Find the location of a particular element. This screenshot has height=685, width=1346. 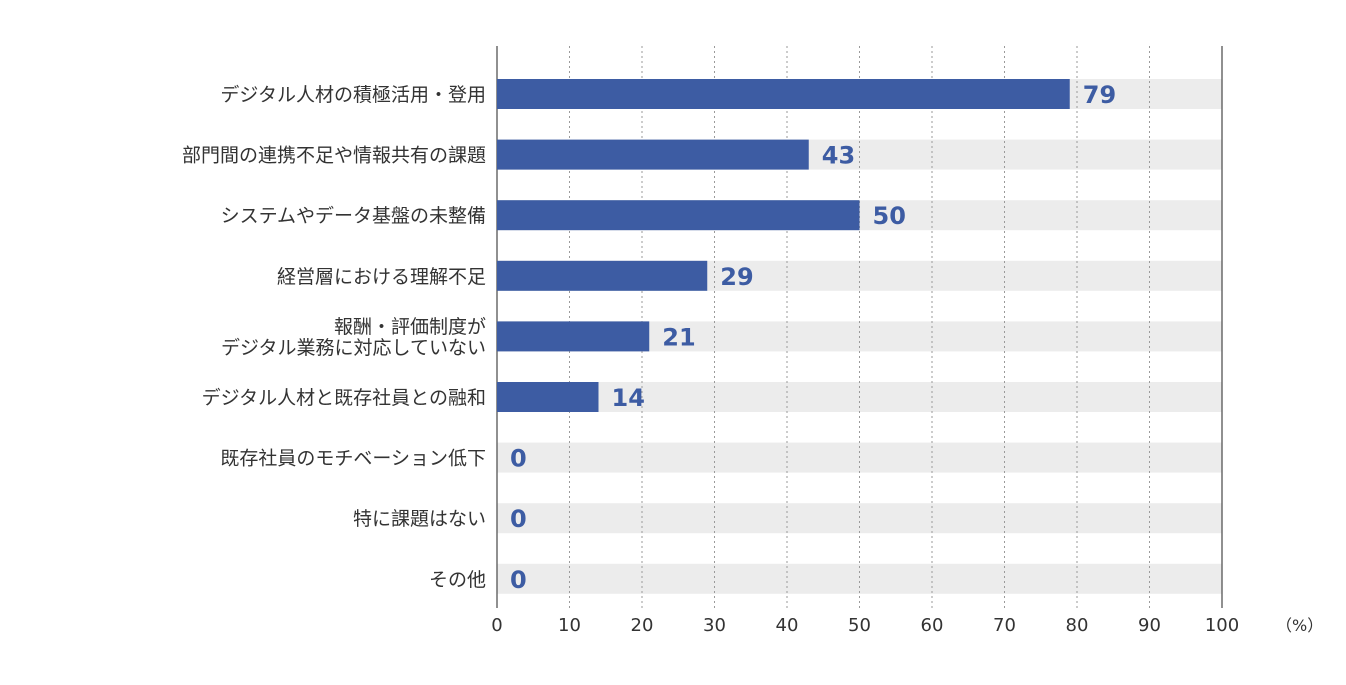

category-label: デジタル業務に対応していない is located at coordinates (353, 348).